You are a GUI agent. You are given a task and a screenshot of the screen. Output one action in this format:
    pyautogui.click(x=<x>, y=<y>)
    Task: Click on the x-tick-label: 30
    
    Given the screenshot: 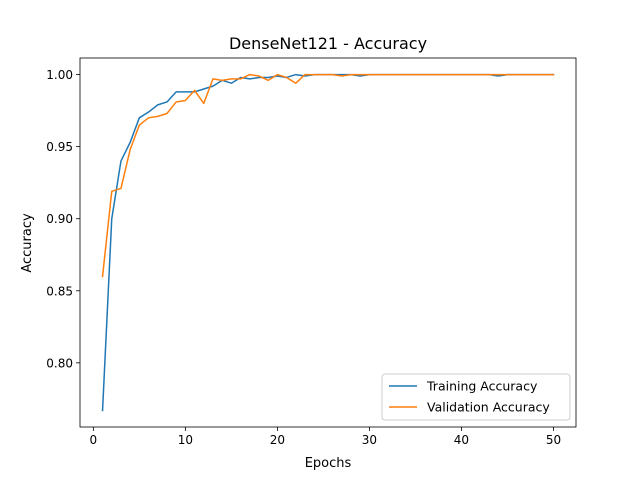 What is the action you would take?
    pyautogui.click(x=369, y=440)
    